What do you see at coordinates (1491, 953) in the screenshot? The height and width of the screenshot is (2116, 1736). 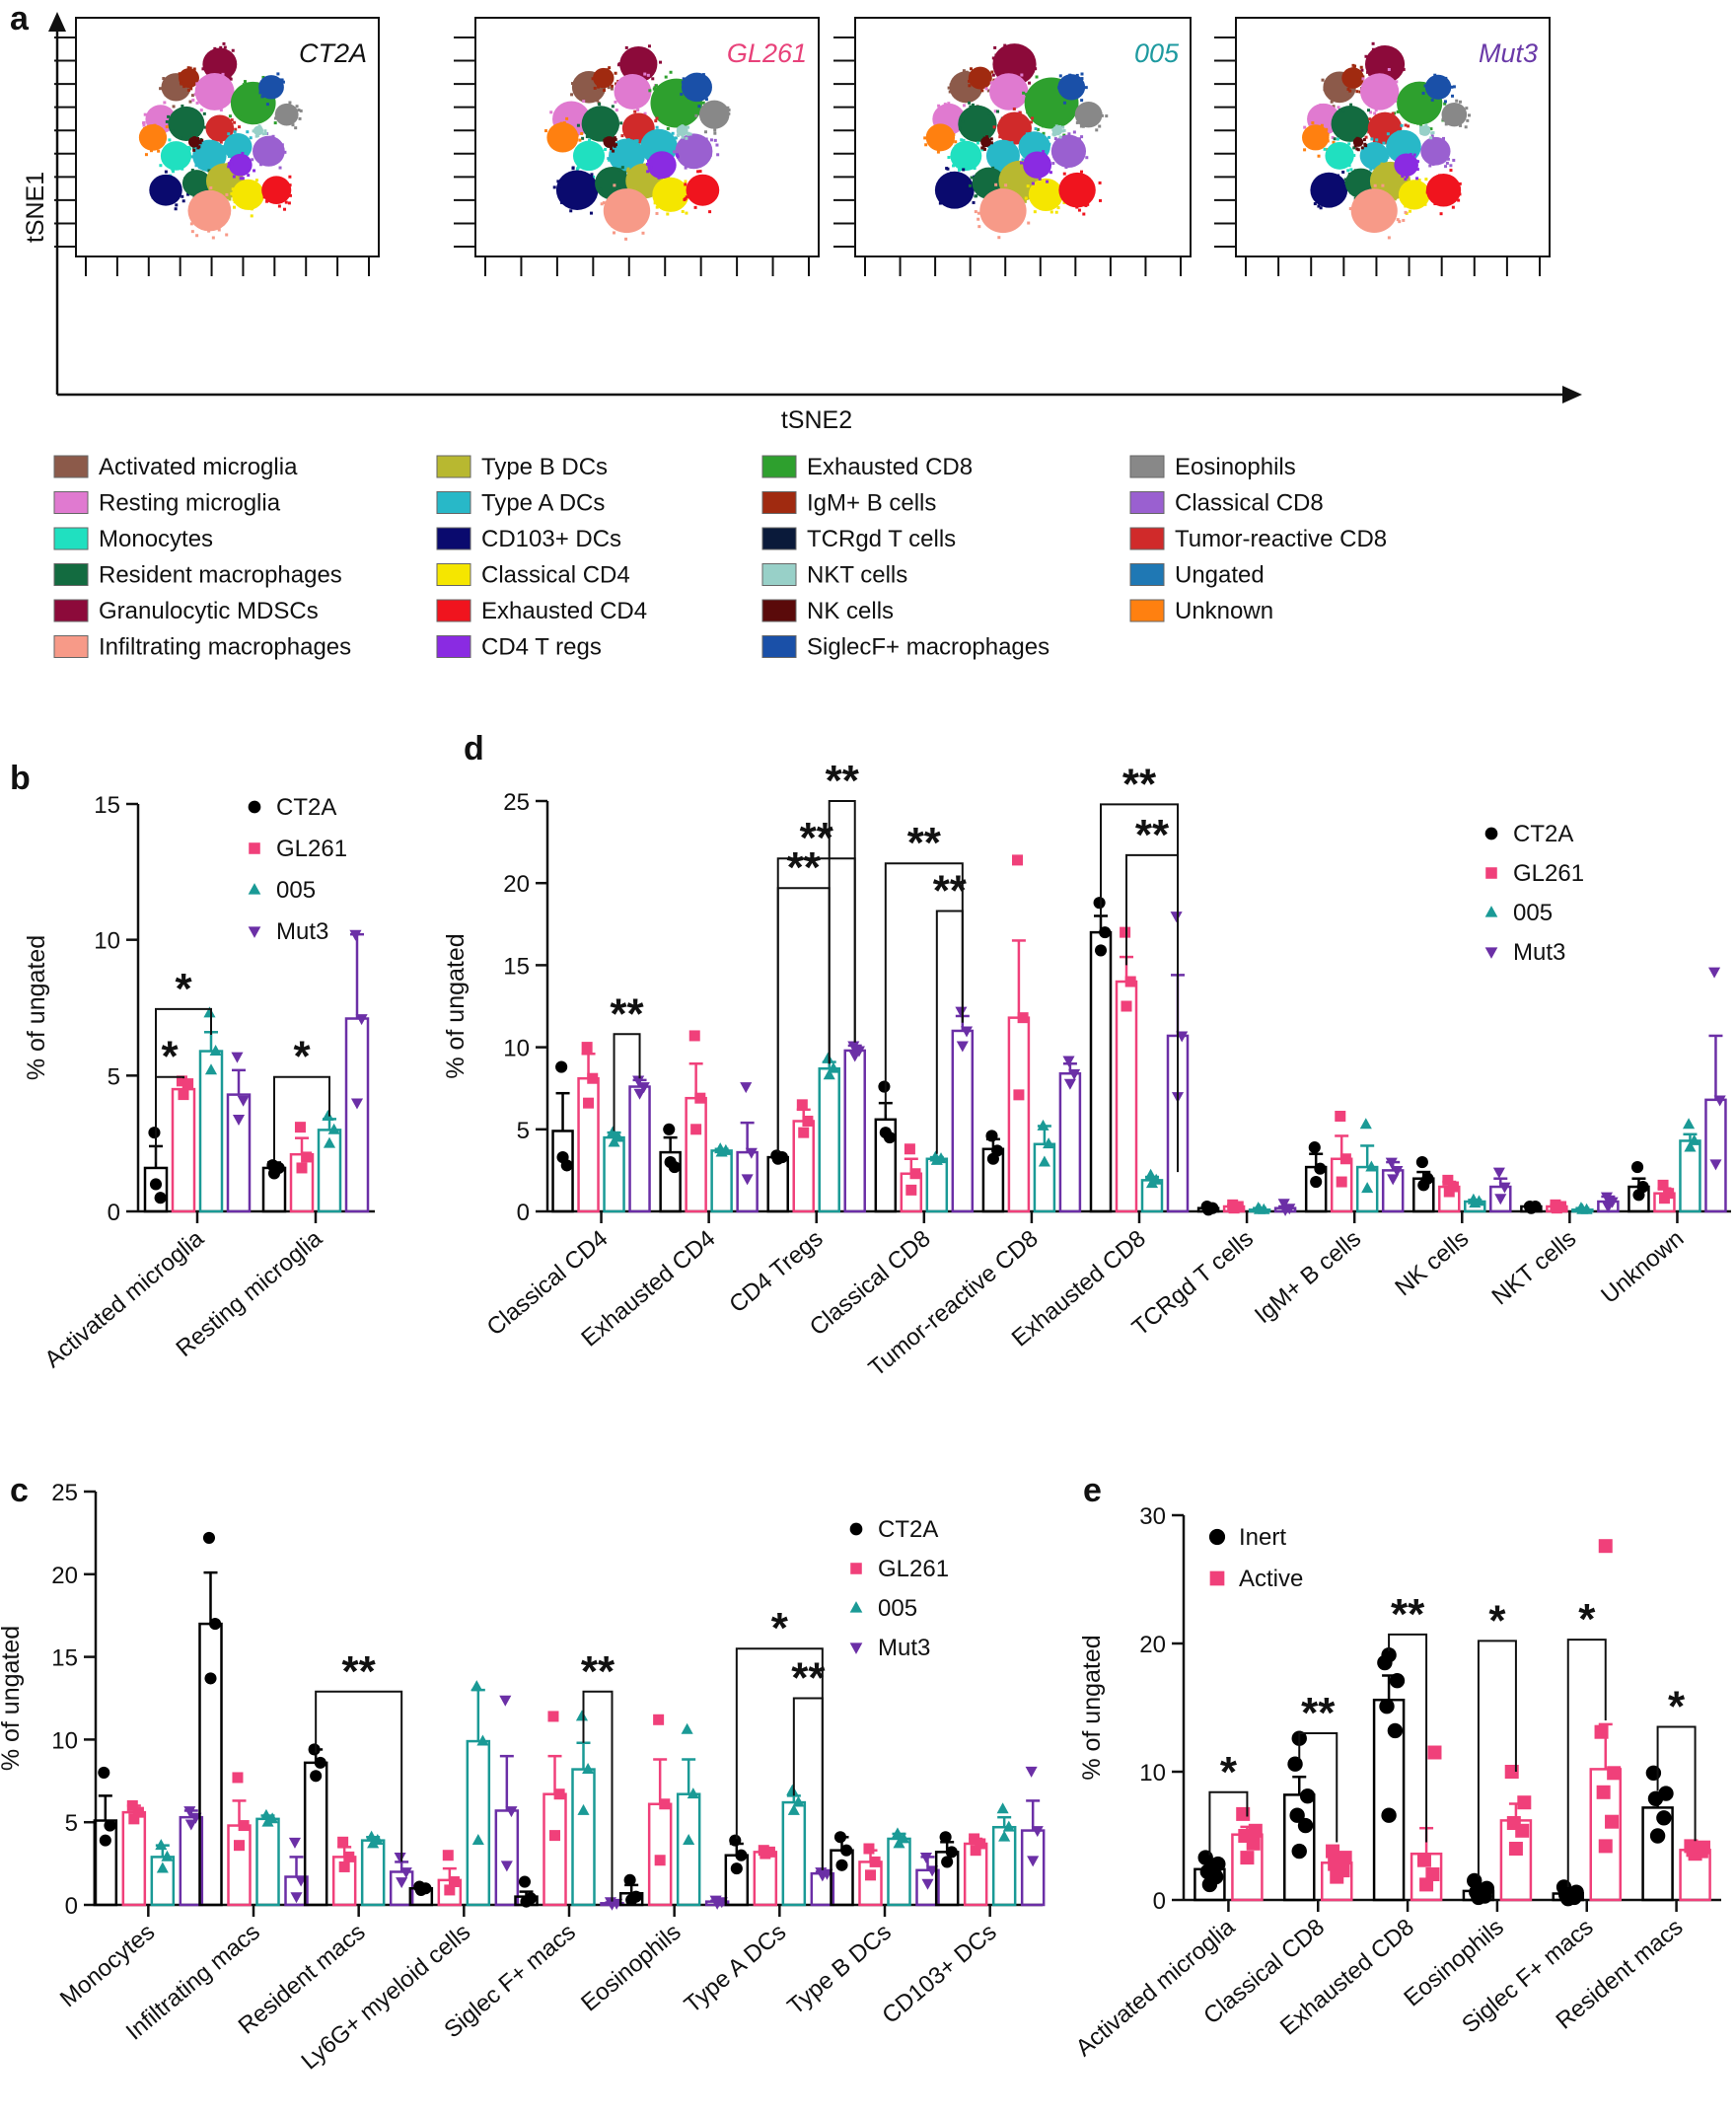 I see `legend-marker` at bounding box center [1491, 953].